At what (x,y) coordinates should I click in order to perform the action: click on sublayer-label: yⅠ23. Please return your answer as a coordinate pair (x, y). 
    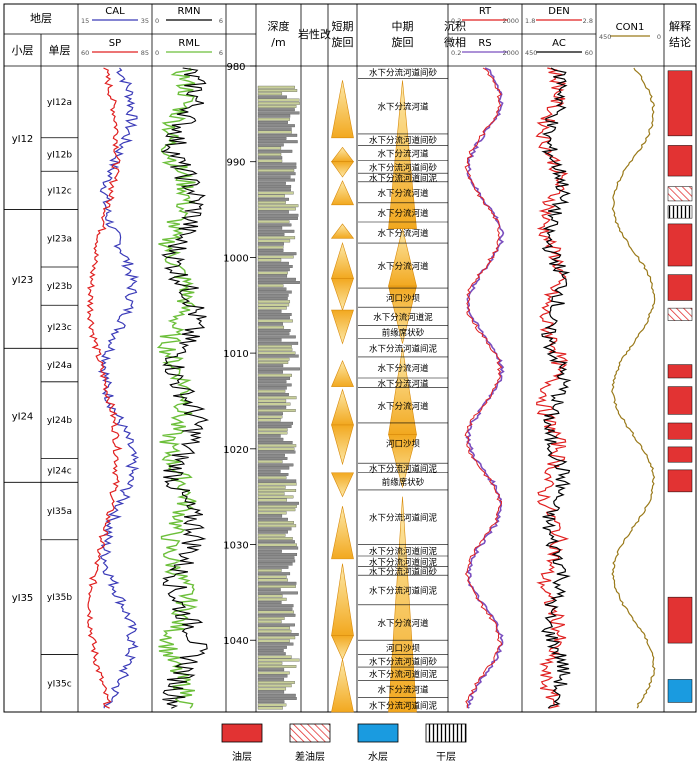
    Looking at the image, I should click on (23, 280).